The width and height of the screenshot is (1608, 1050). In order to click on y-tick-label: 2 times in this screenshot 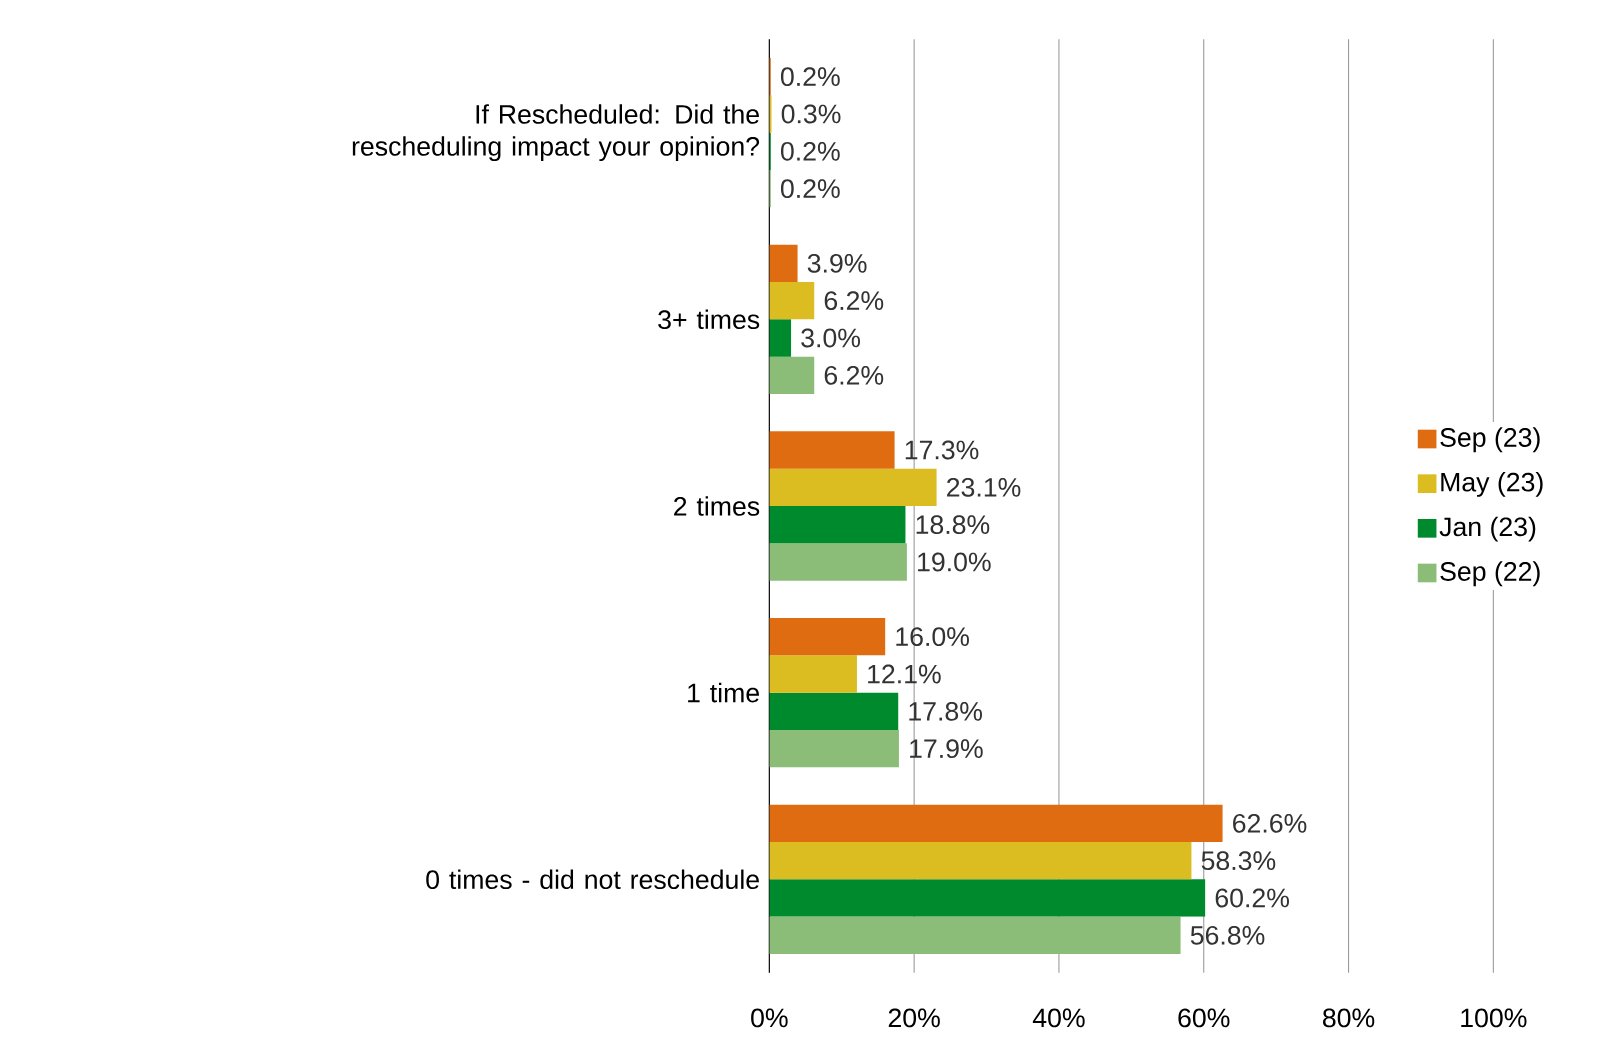, I will do `click(717, 506)`.